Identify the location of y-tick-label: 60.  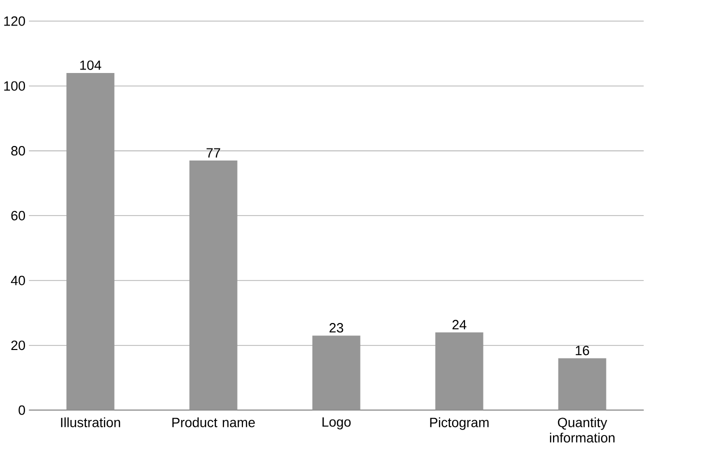
(18, 216).